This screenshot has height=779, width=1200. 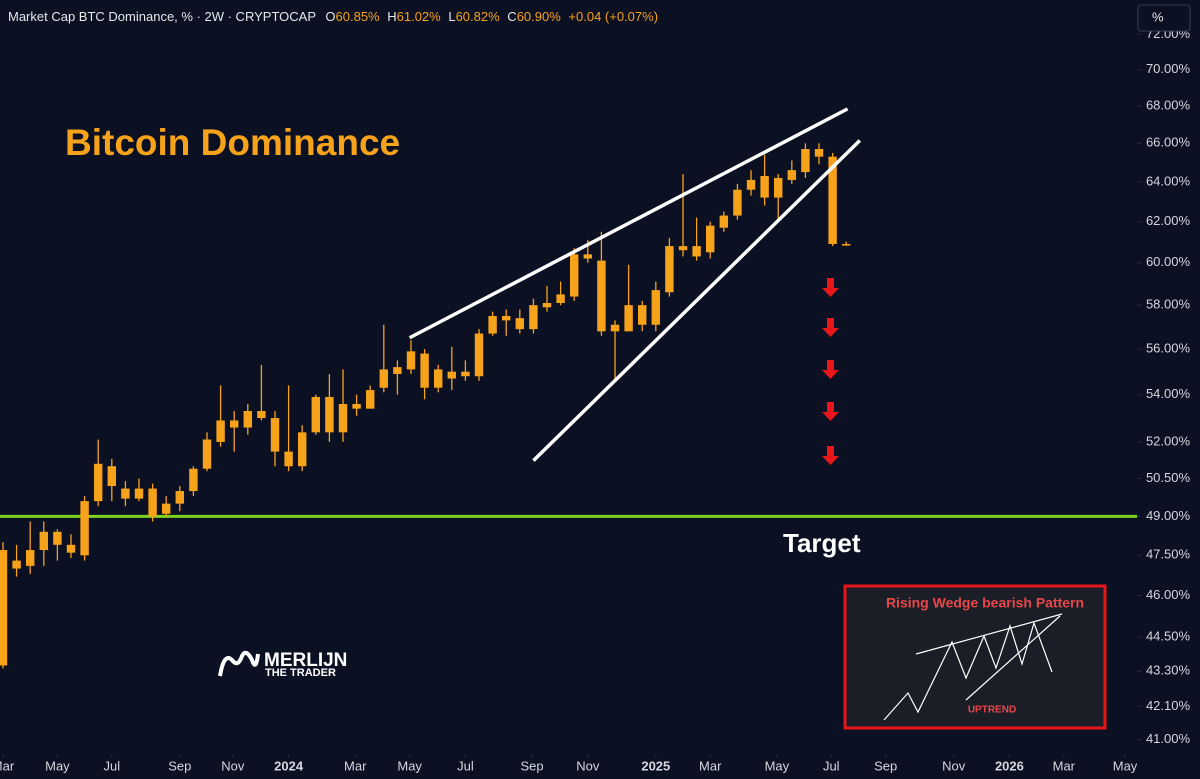 What do you see at coordinates (358, 16) in the screenshot?
I see `field-value: 60.85%` at bounding box center [358, 16].